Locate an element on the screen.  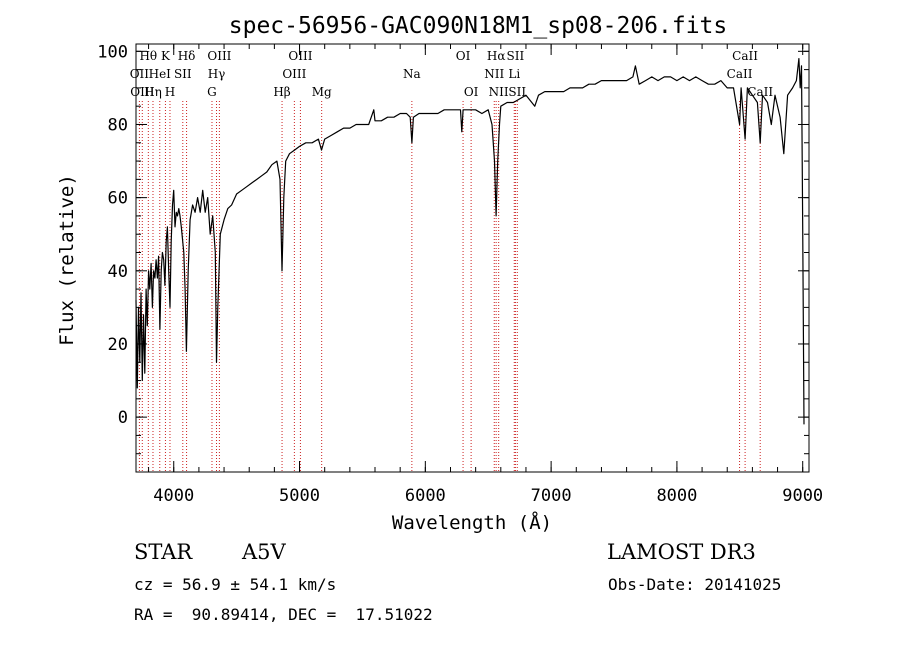
survey-name: LAMOST DR3 is located at coordinates (681, 552).